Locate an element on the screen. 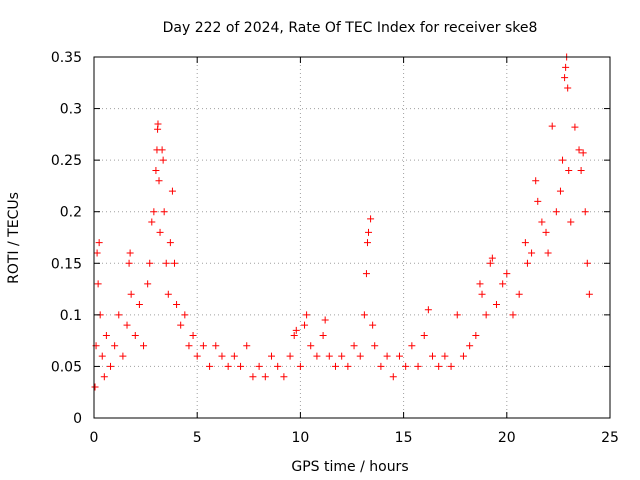  x-tick-label: 0 is located at coordinates (94, 438).